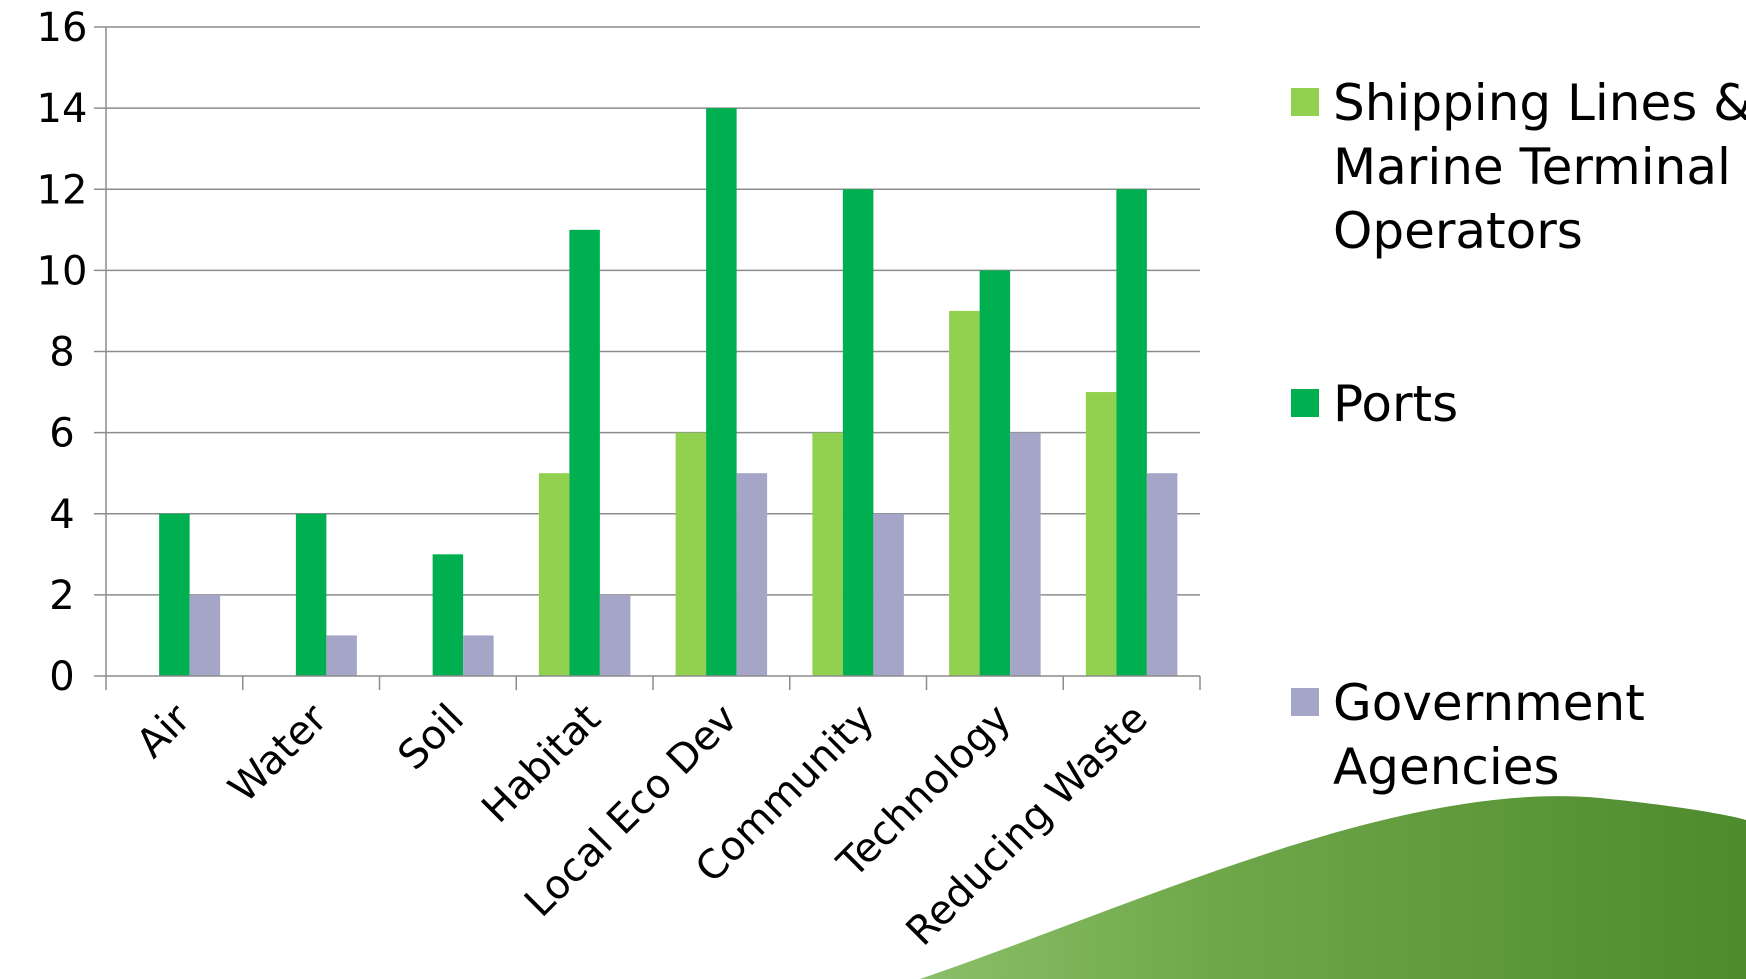  Describe the element at coordinates (61, 677) in the screenshot. I see `y-tick-label: 0` at that location.